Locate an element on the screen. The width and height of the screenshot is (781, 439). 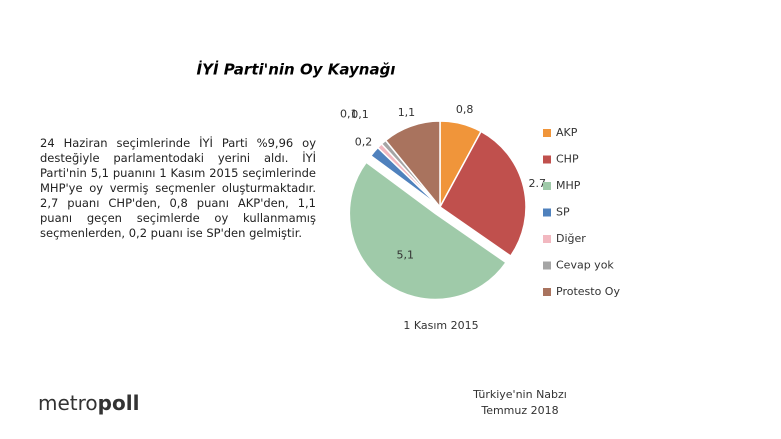
data-label: 0,8 is located at coordinates (465, 109).